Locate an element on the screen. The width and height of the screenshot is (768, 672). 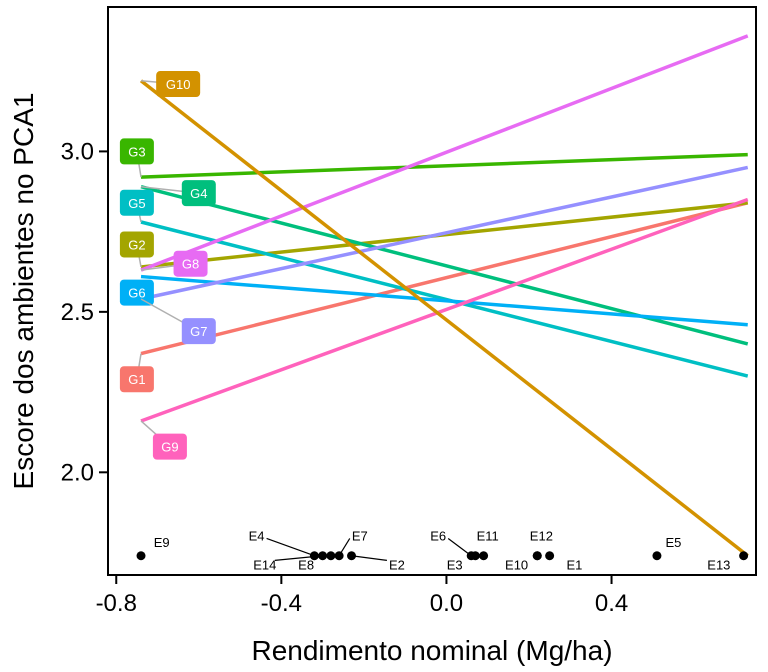
env-point-e5 is located at coordinates (657, 556).